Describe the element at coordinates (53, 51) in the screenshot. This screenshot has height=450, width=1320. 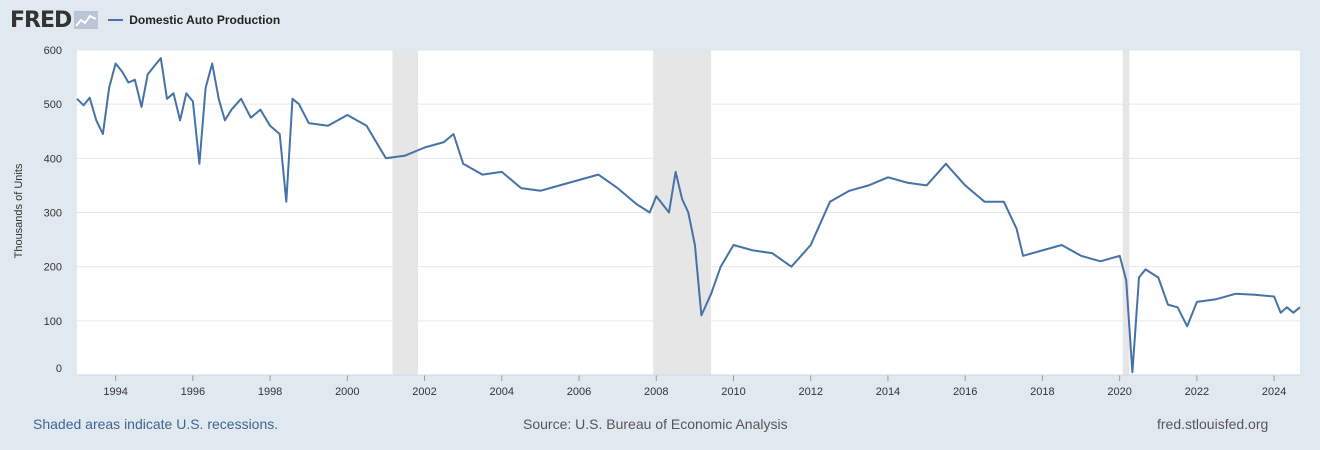
I see `y-tick-label: 600` at that location.